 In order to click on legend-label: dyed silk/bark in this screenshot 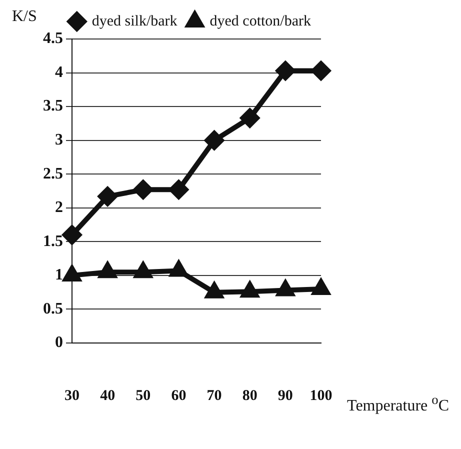, I will do `click(135, 21)`.